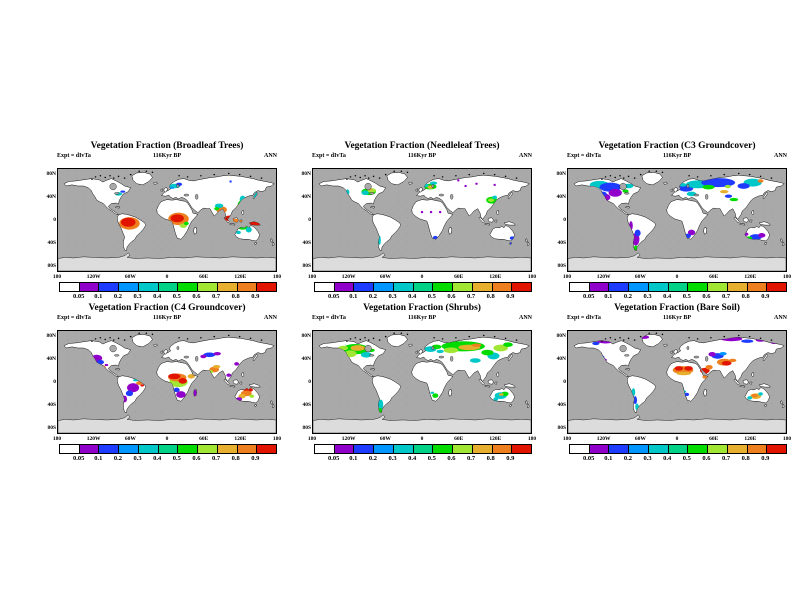  I want to click on panel-title: Vegetation Fraction (Bare Soil), so click(677, 308).